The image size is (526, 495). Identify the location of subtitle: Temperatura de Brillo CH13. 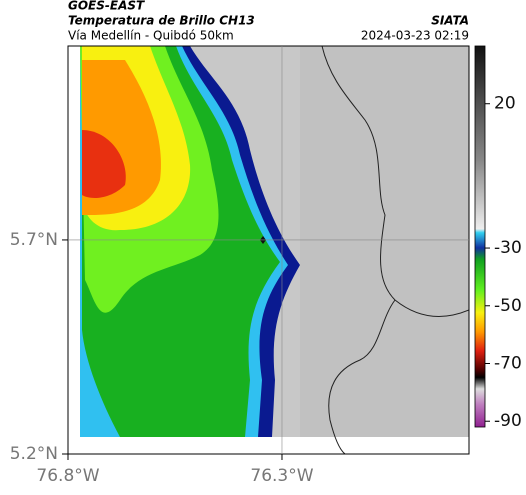
(161, 21).